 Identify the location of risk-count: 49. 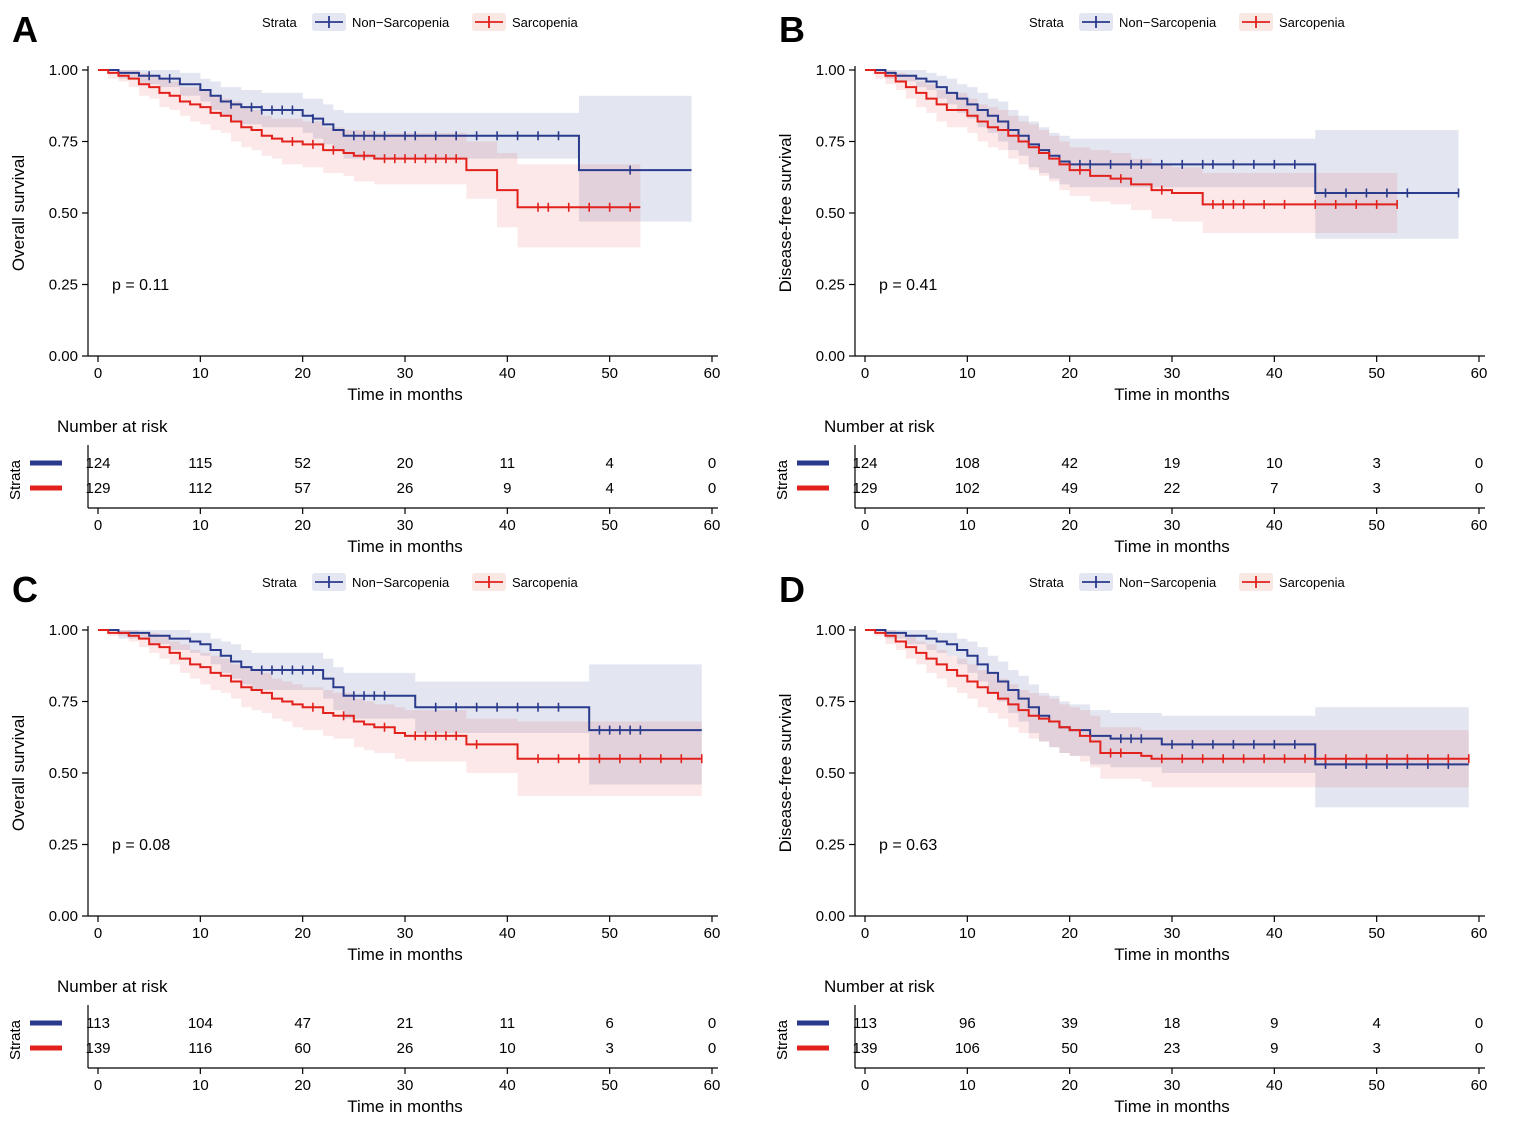
(1069, 488).